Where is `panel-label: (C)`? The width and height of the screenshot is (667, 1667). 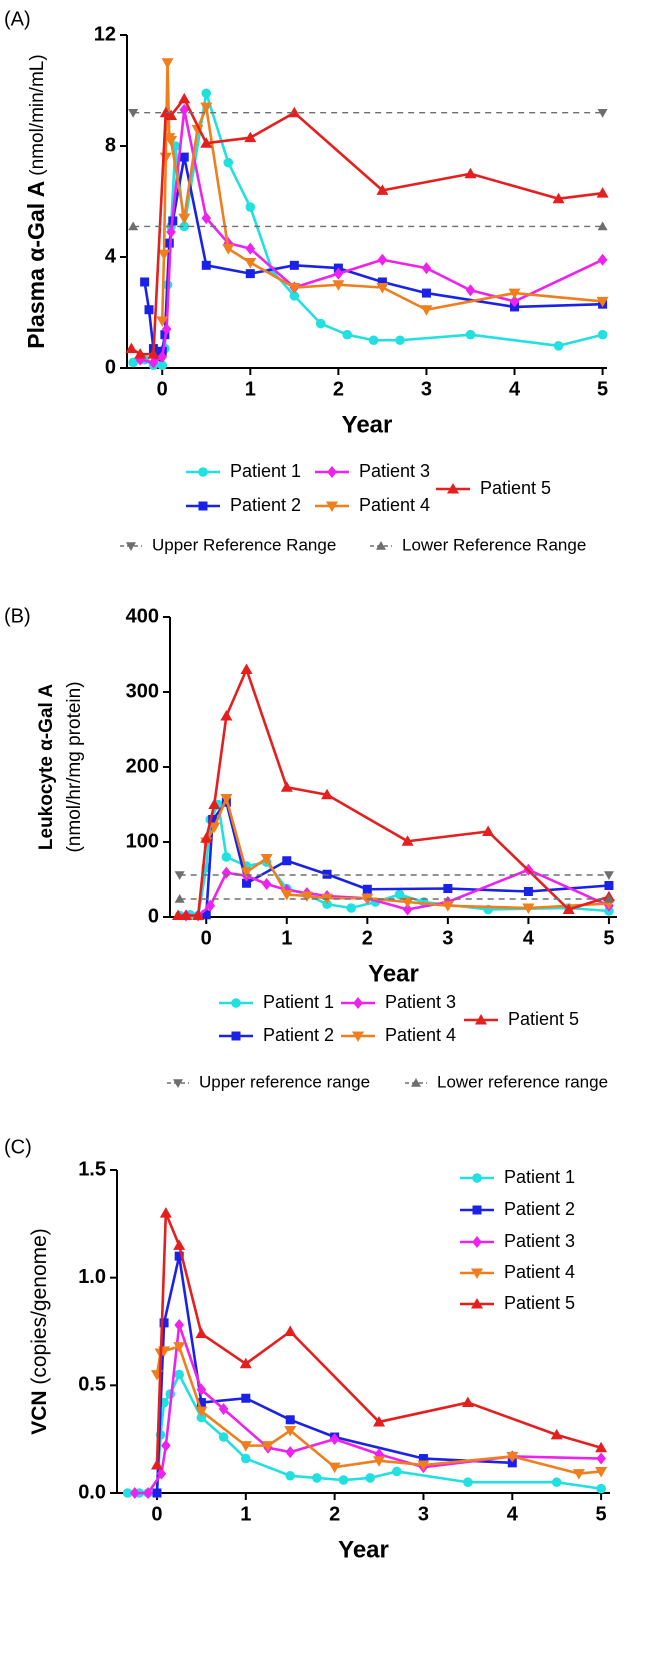
panel-label: (C) is located at coordinates (18, 1147).